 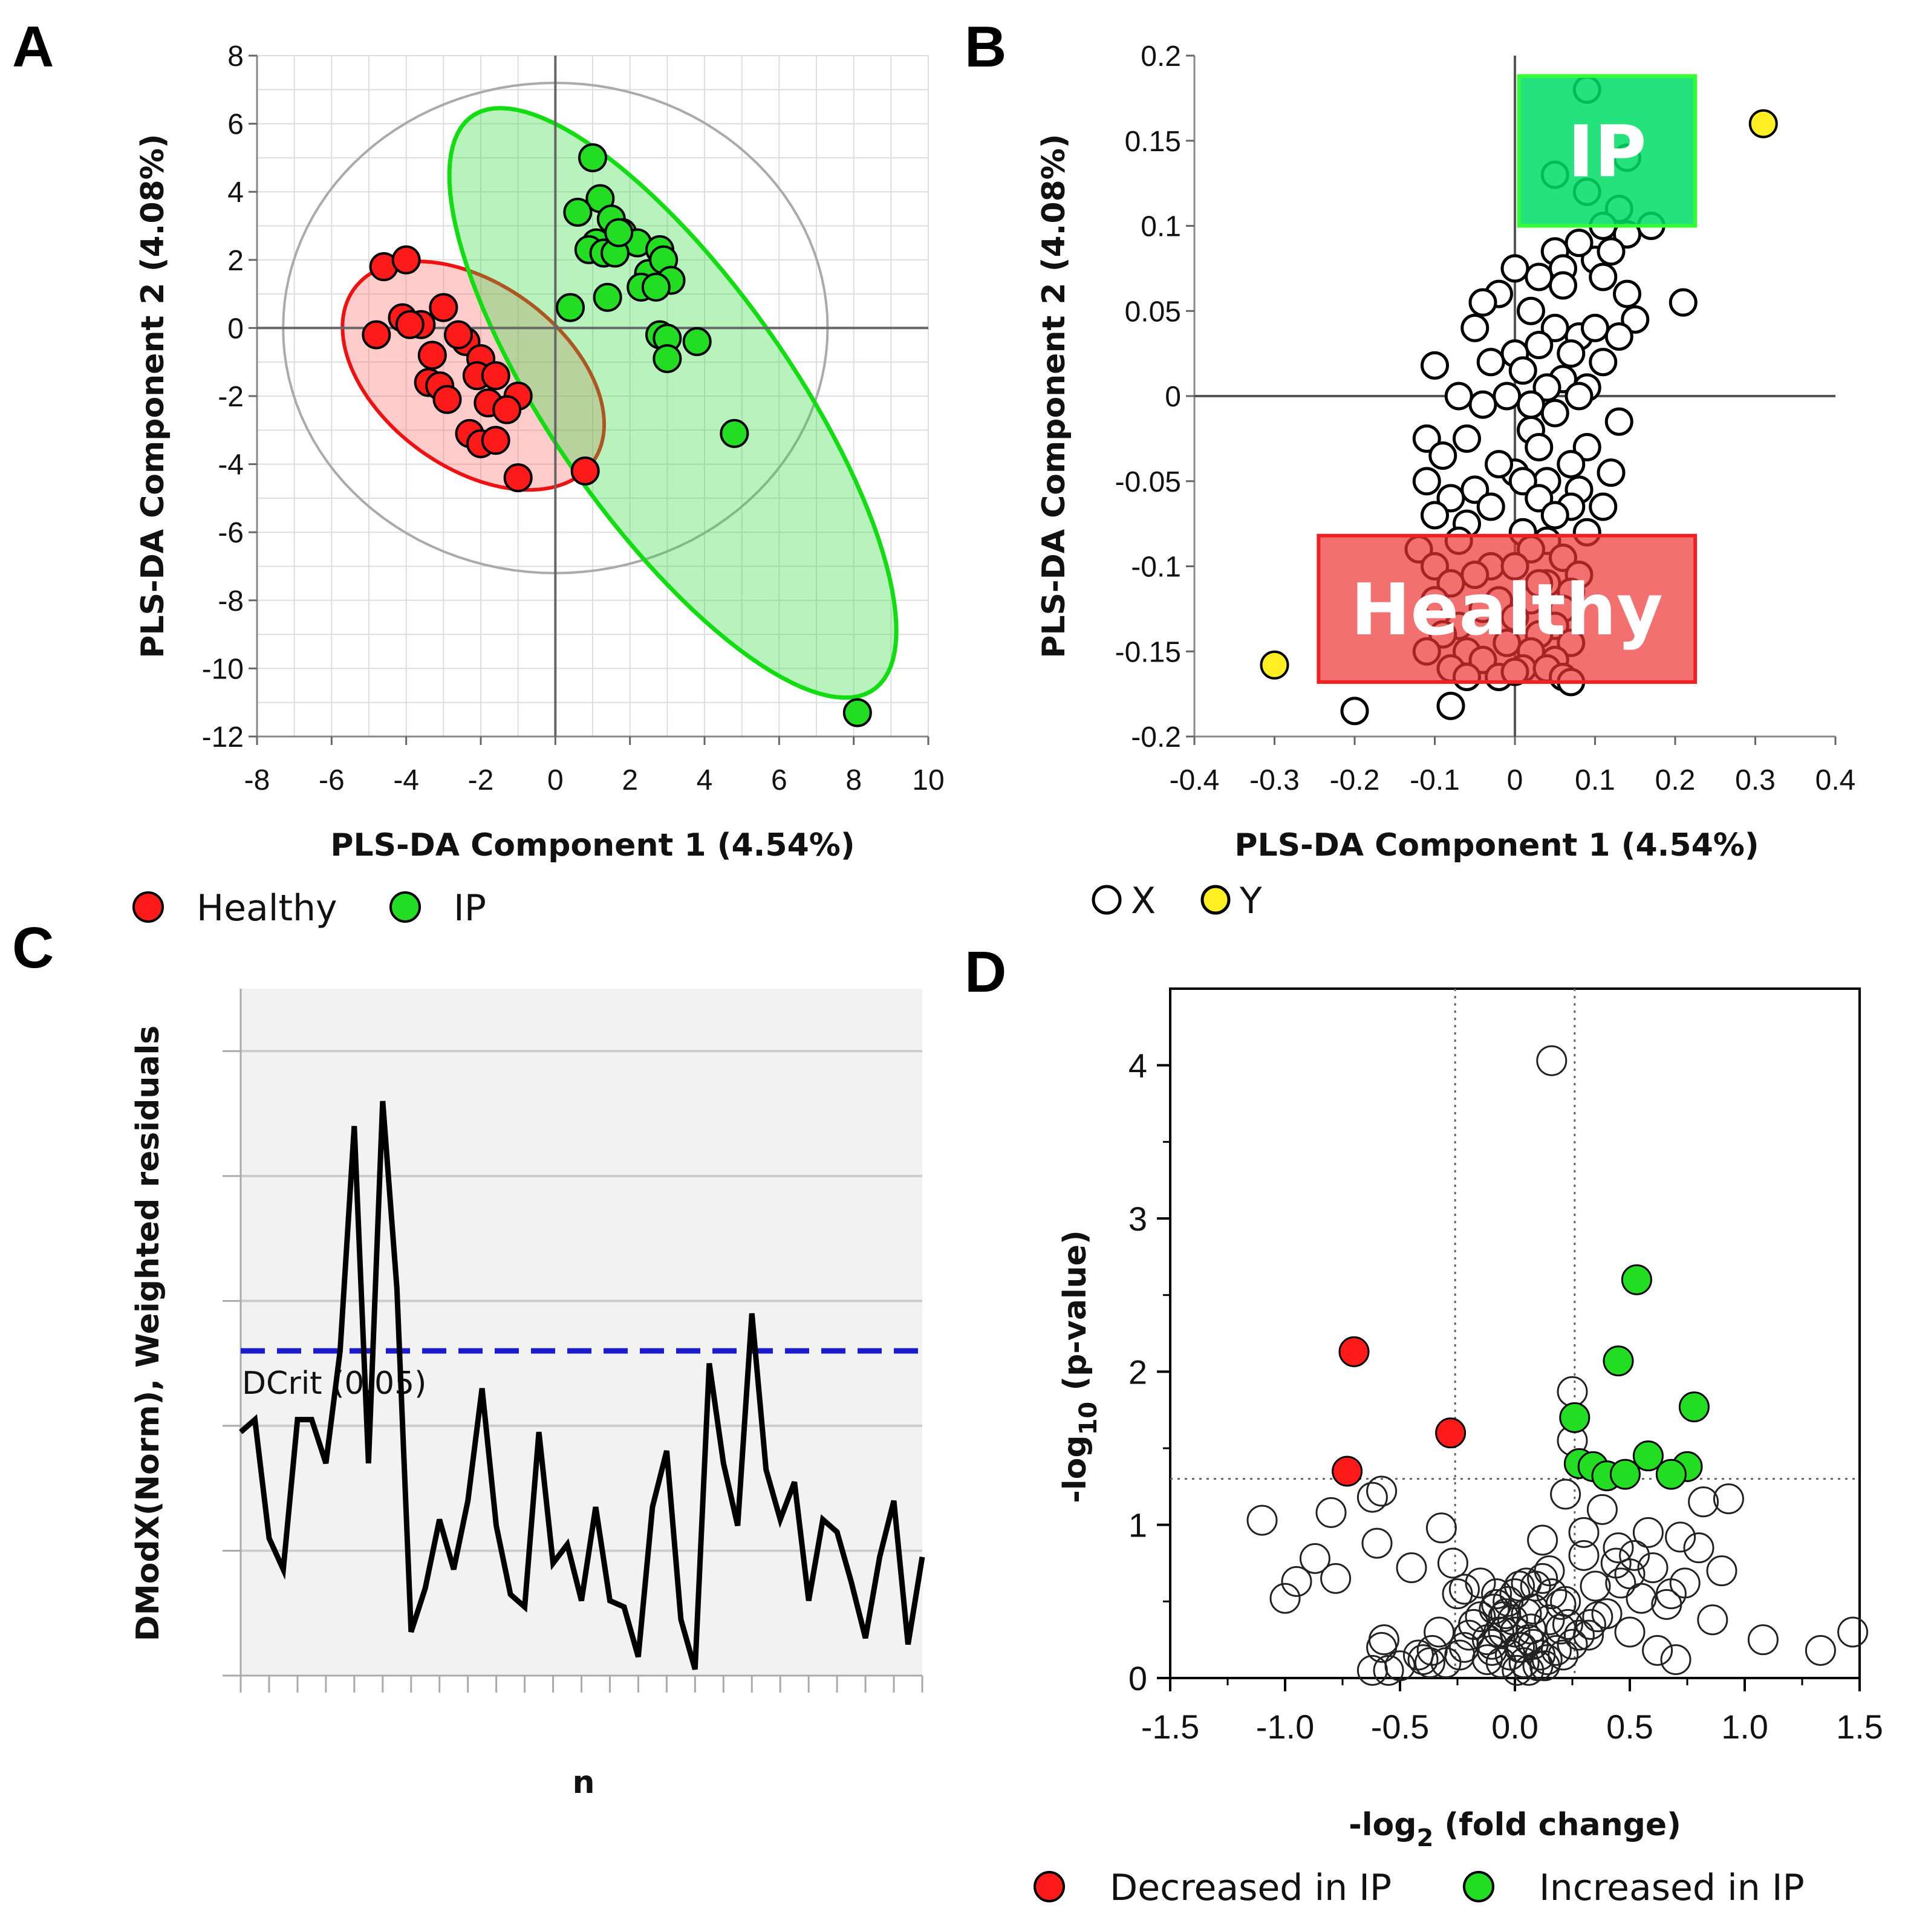 What do you see at coordinates (582, 1385) in the screenshot?
I see `dmodx-series-line` at bounding box center [582, 1385].